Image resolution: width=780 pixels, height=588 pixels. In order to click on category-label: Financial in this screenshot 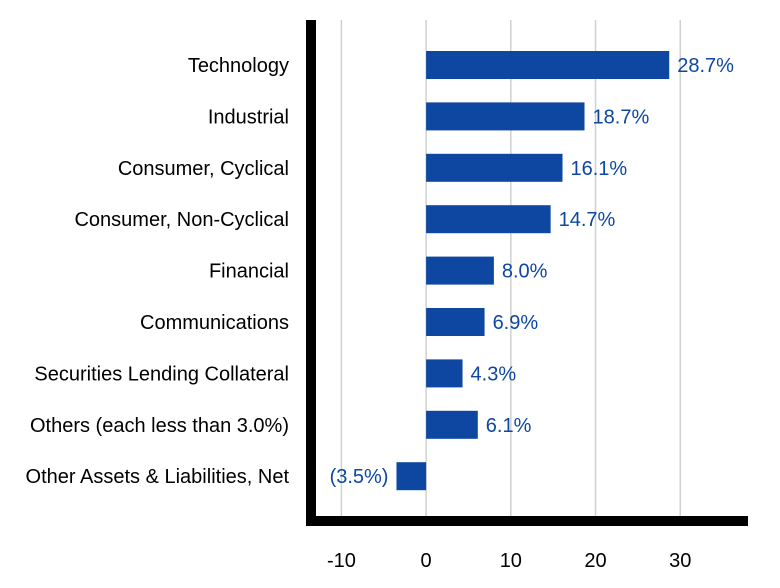, I will do `click(249, 272)`.